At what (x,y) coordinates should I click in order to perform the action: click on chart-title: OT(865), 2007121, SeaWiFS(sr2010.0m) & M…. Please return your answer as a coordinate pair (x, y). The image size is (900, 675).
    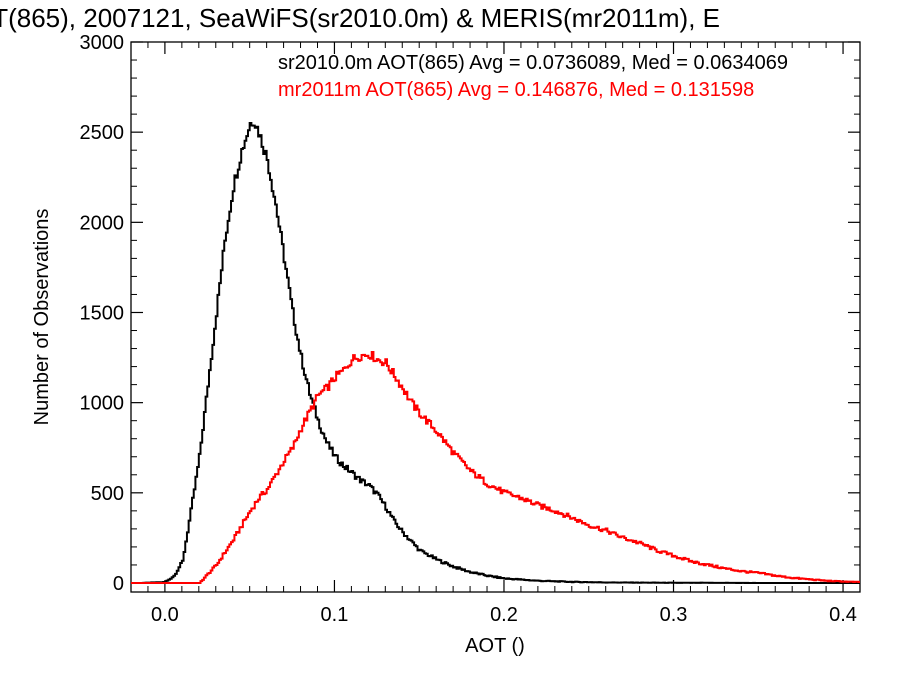
    Looking at the image, I should click on (360, 18).